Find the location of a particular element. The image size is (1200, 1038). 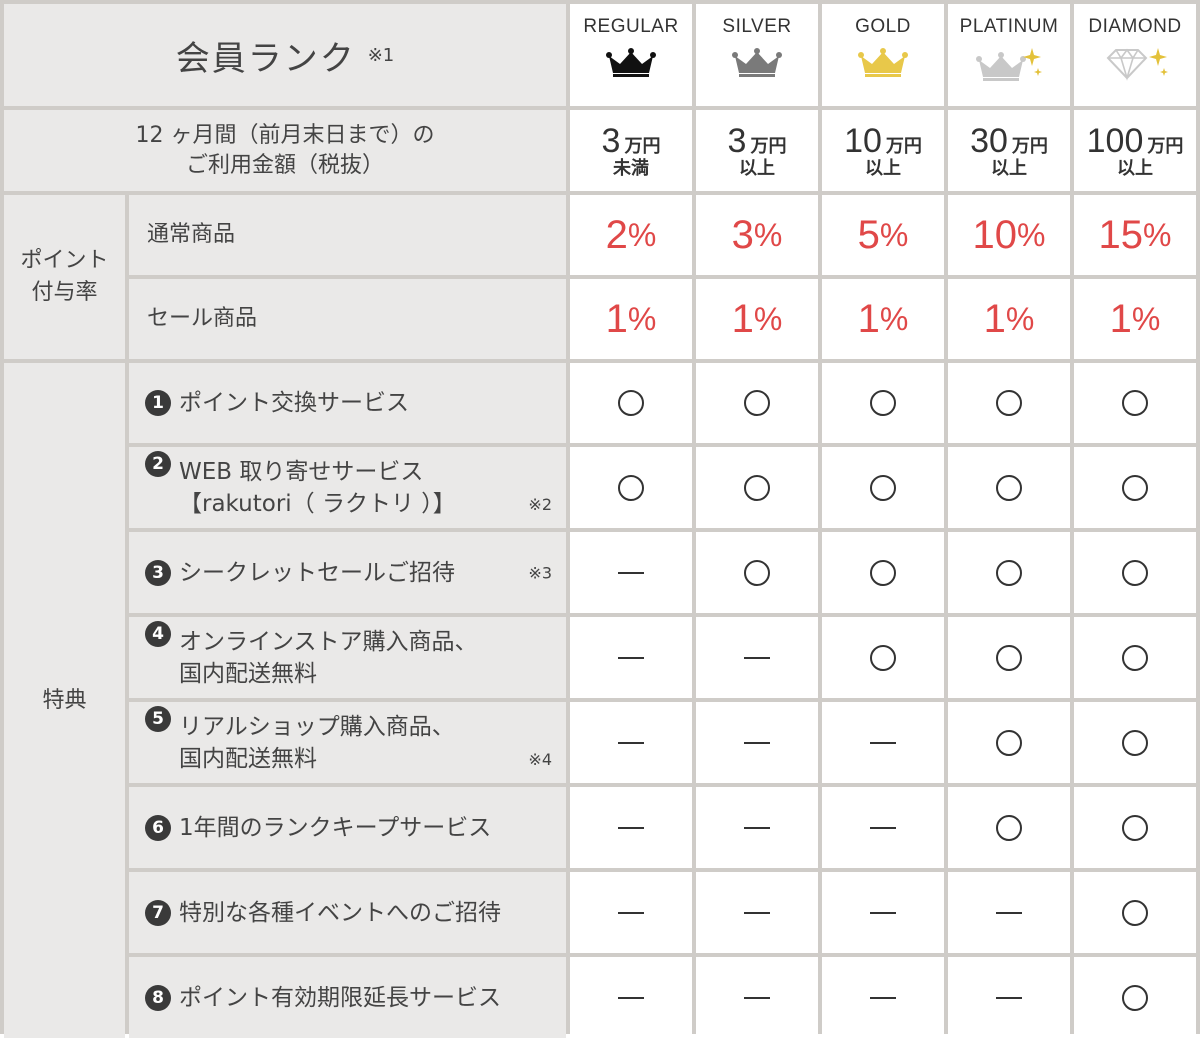

benefits-side-label: 特典 is located at coordinates (64, 700).